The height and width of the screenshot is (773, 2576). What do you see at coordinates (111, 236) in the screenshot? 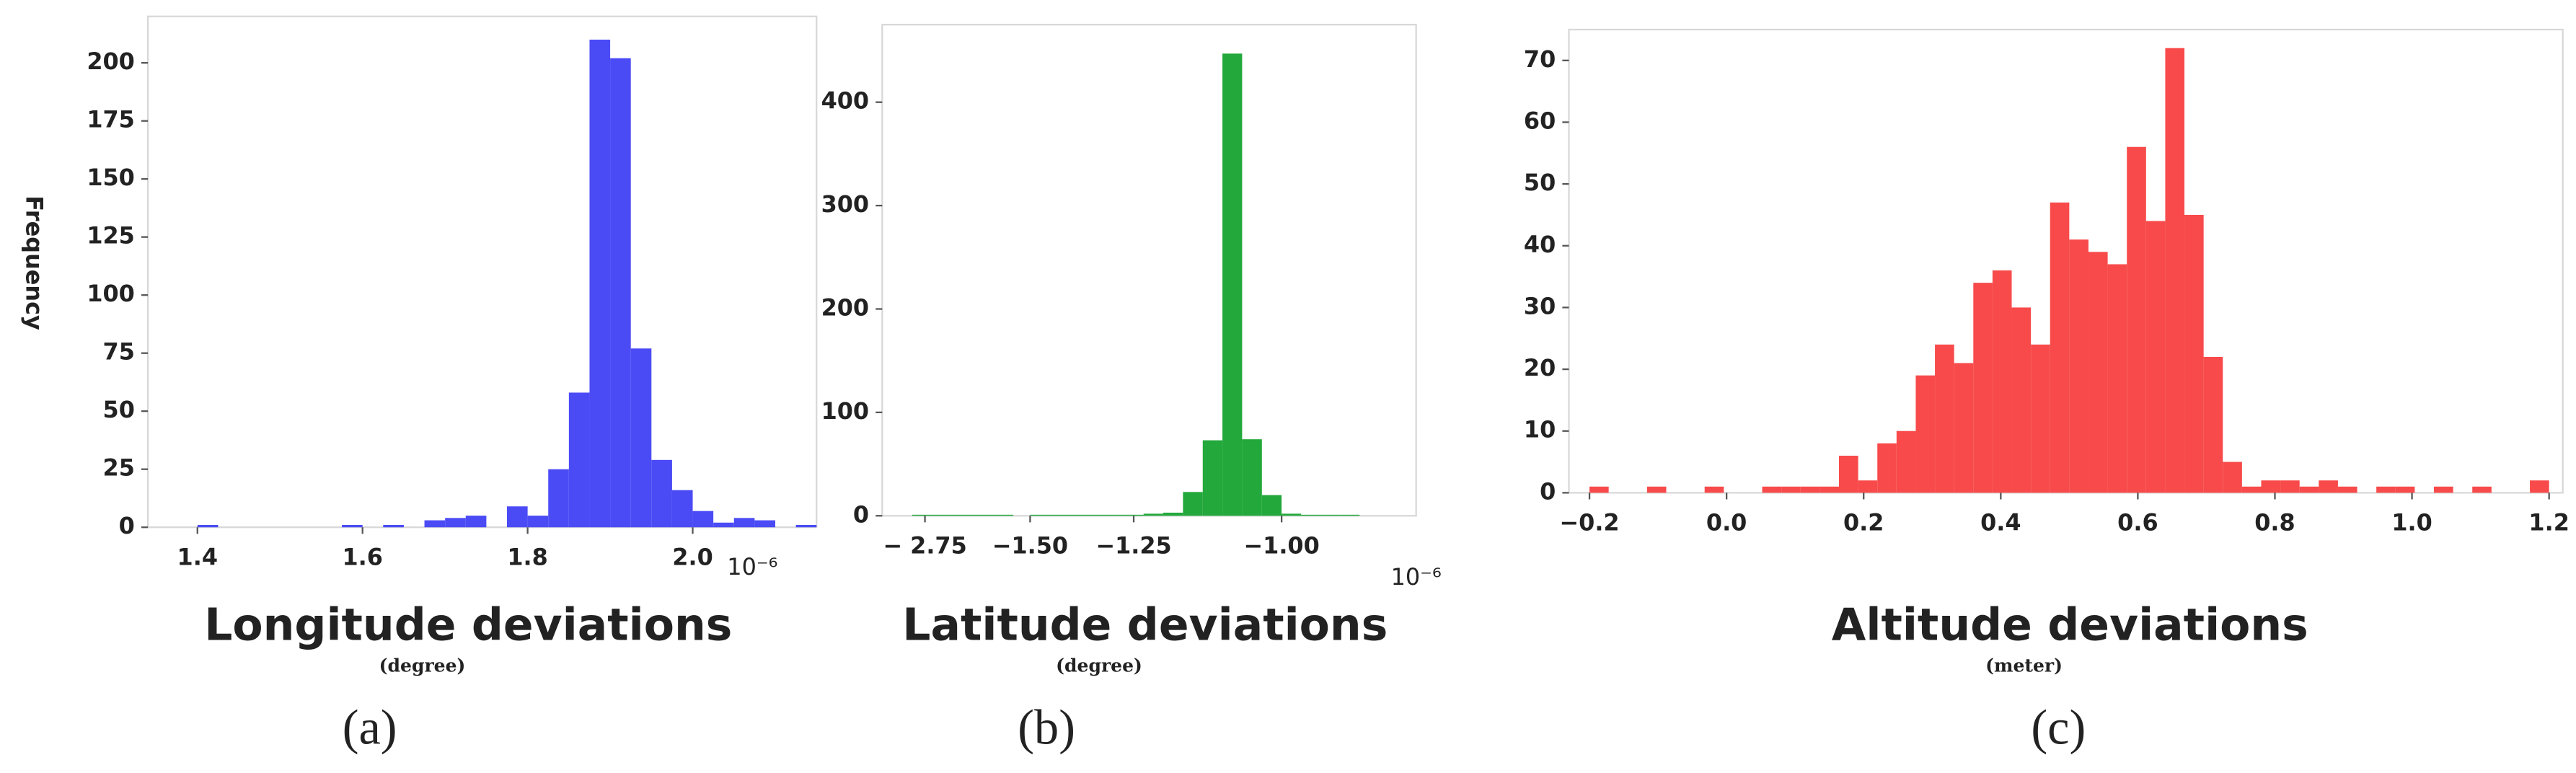
I see `y-tick-label: 125` at bounding box center [111, 236].